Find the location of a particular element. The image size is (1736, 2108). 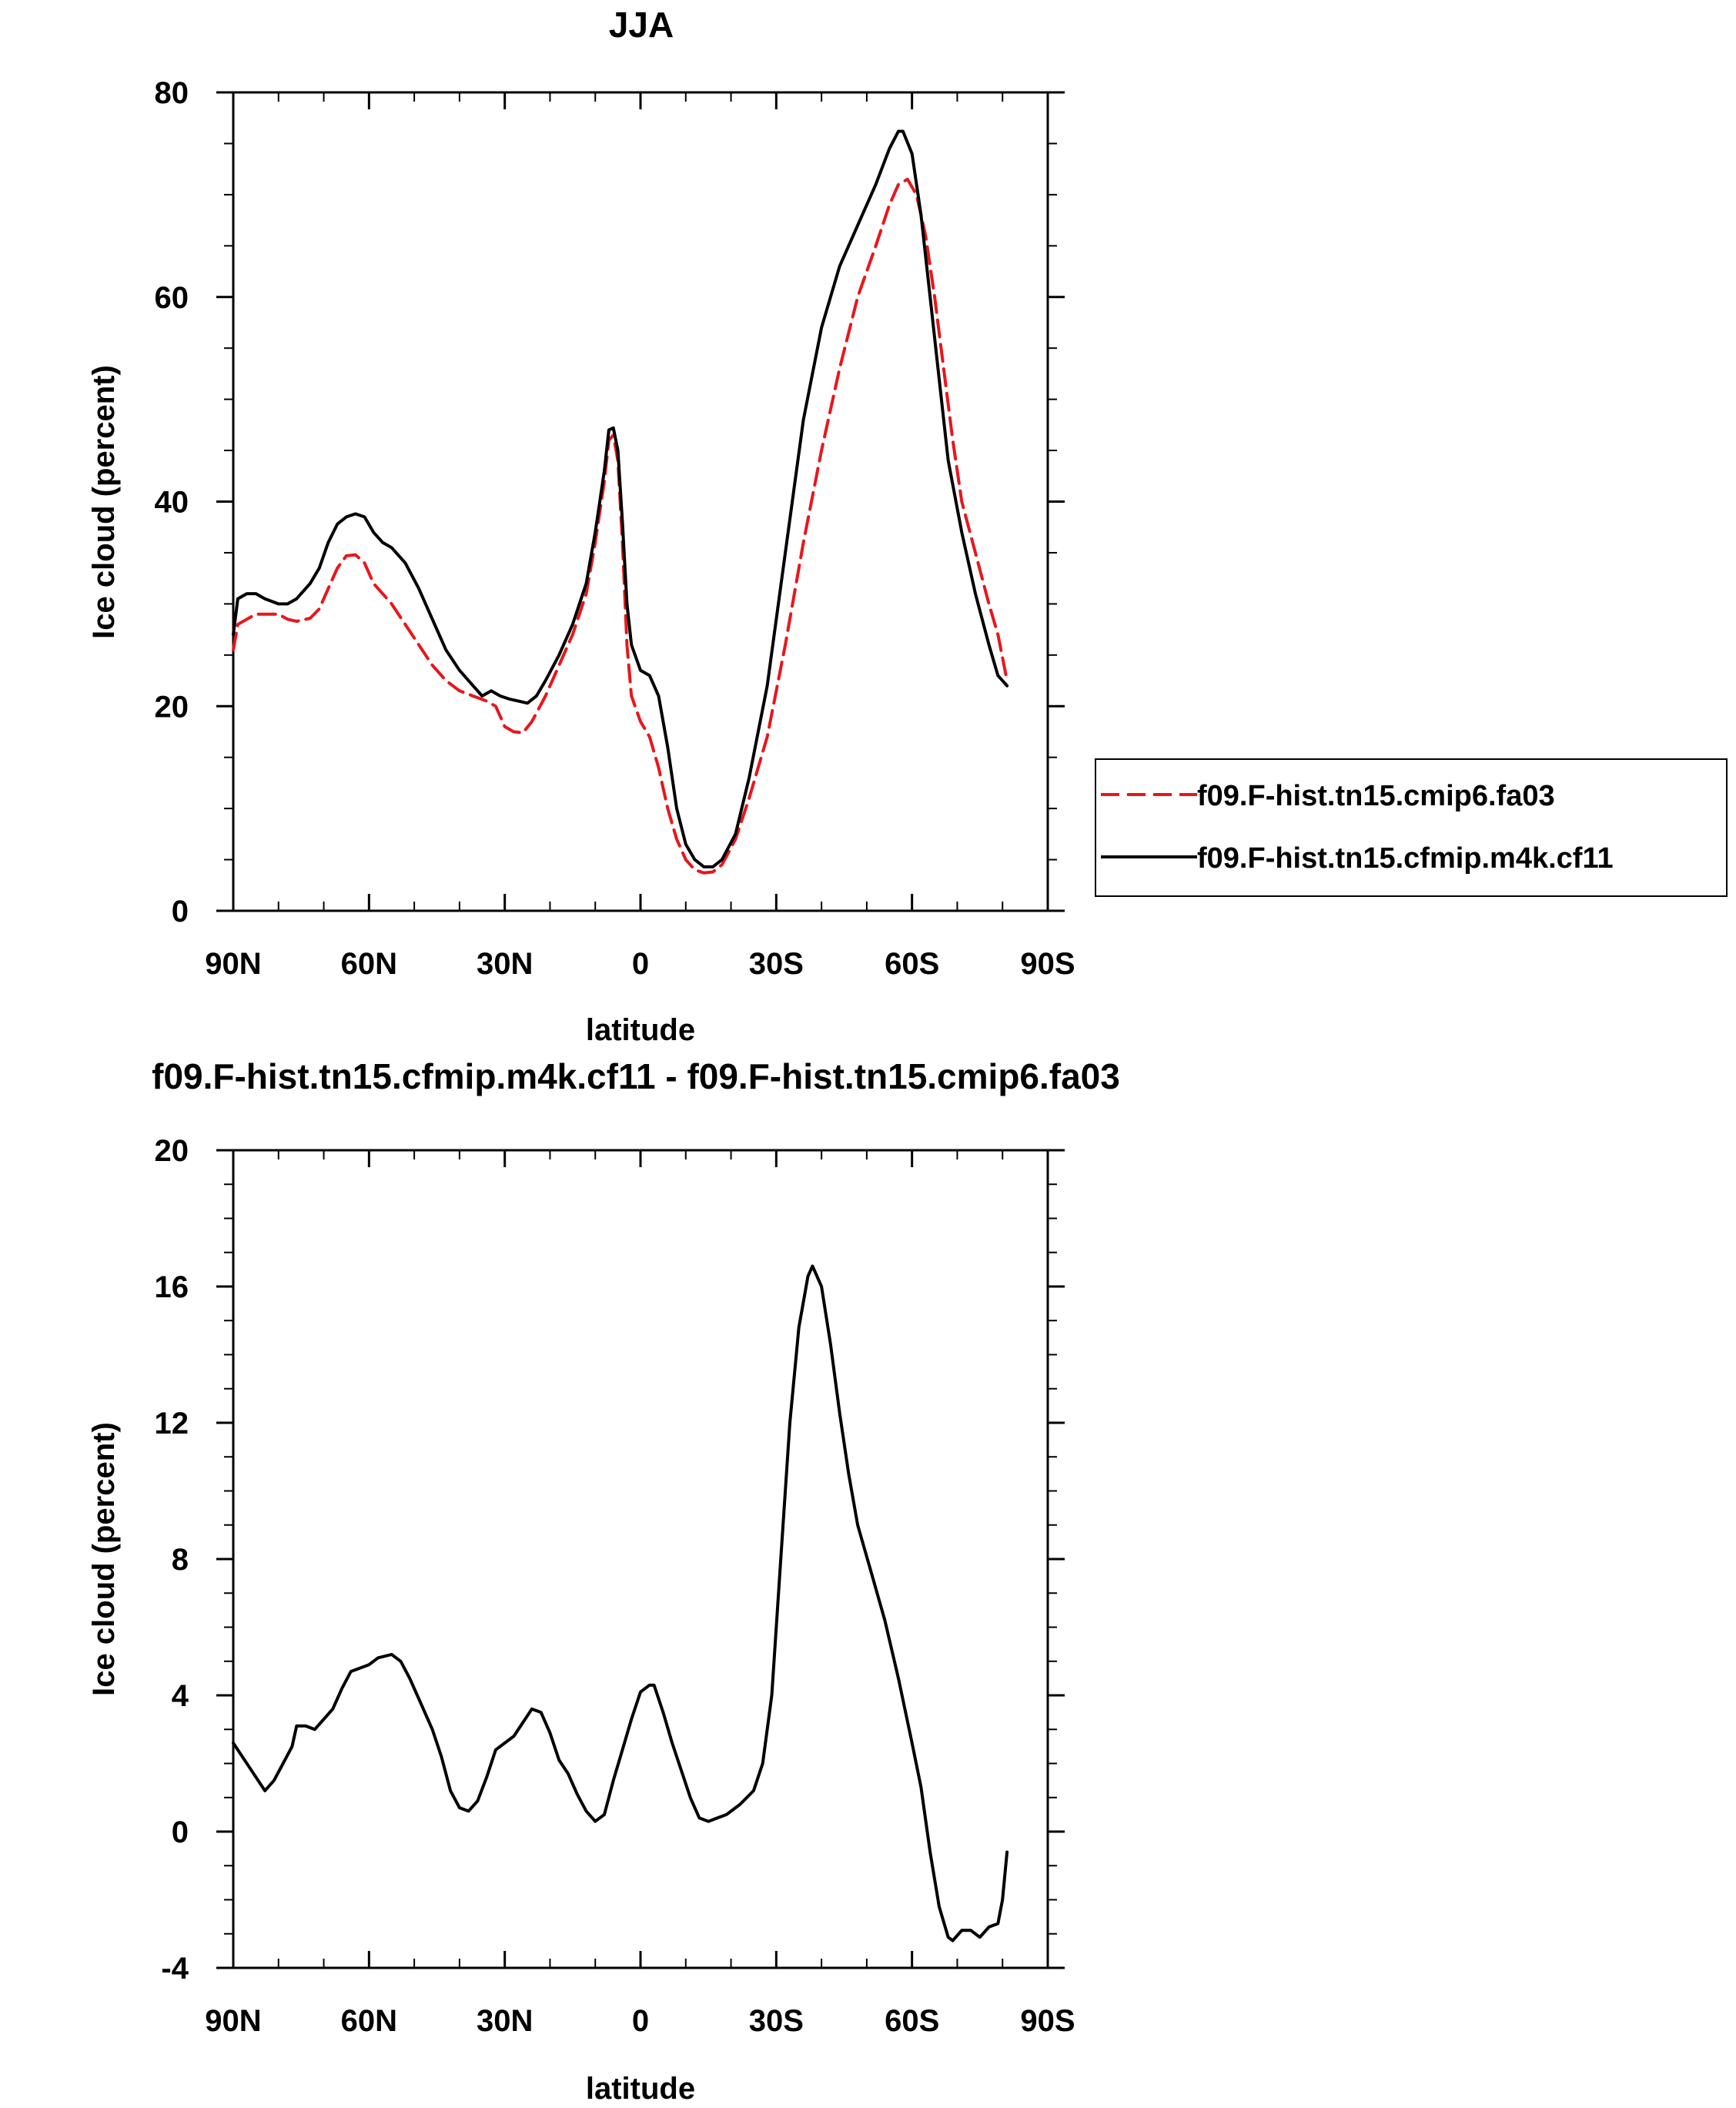

bottom-y-axis-label: Ice cloud (percent) is located at coordinates (104, 1559).